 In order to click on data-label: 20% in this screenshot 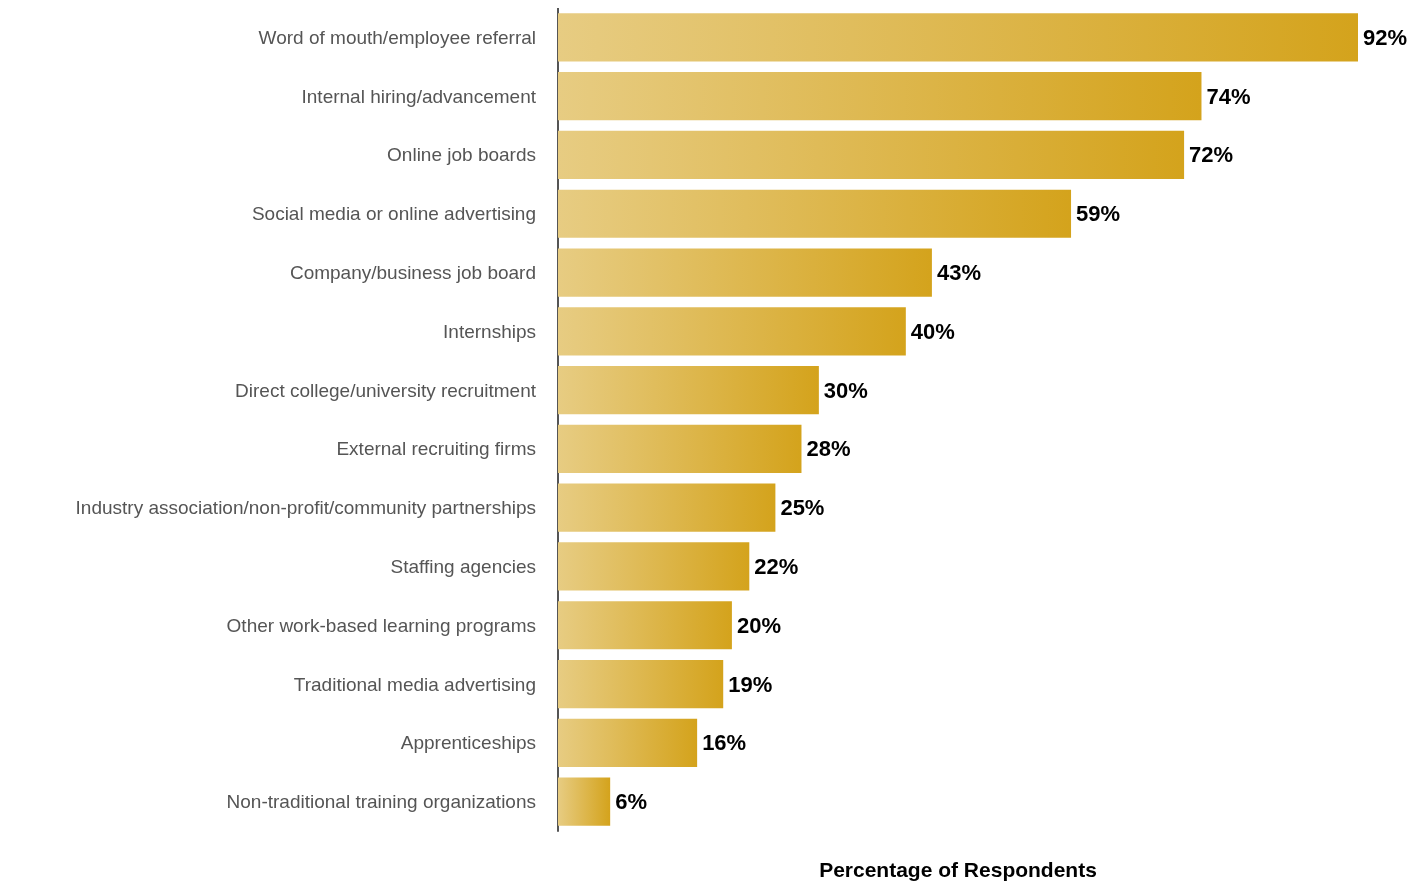, I will do `click(758, 625)`.